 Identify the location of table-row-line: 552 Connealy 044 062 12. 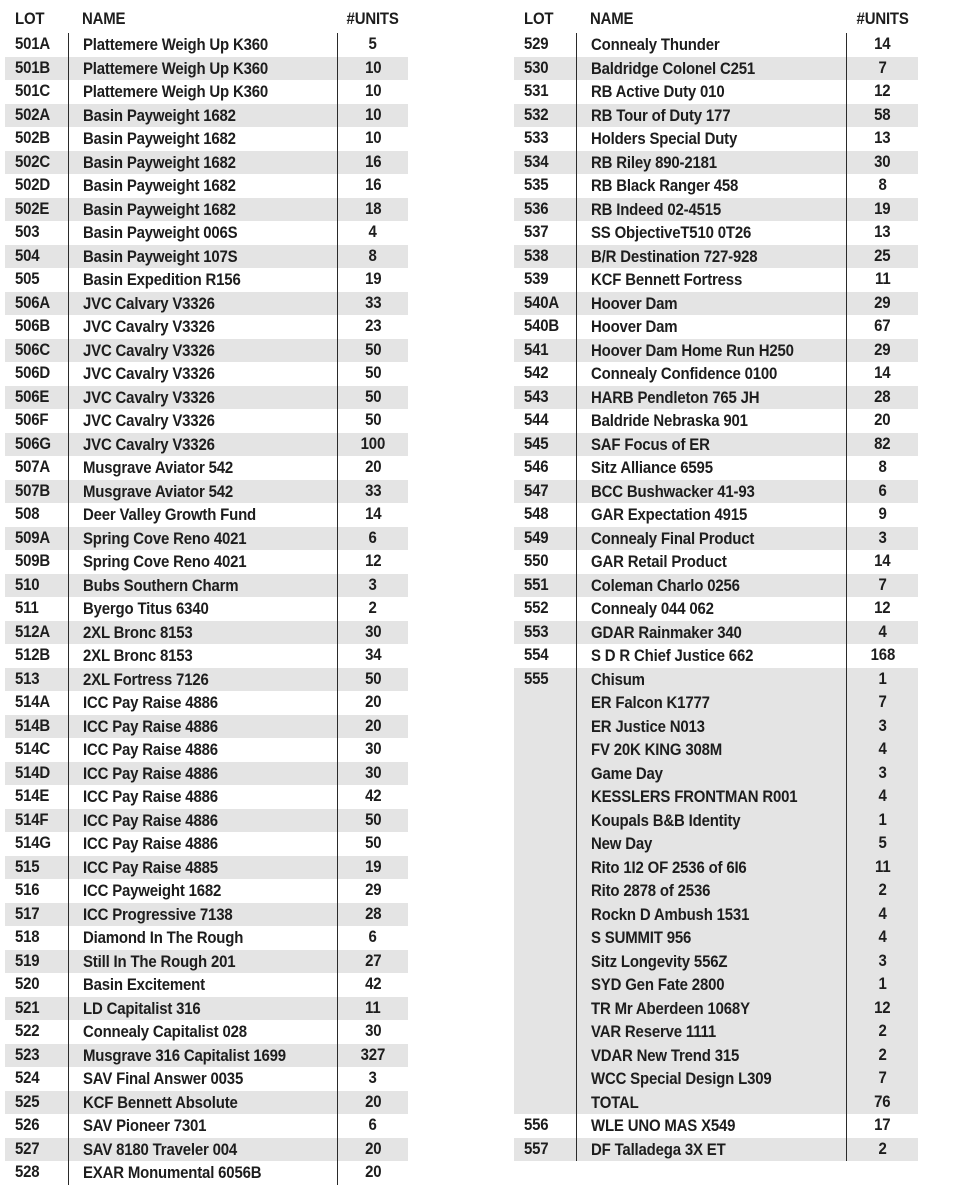
(716, 609).